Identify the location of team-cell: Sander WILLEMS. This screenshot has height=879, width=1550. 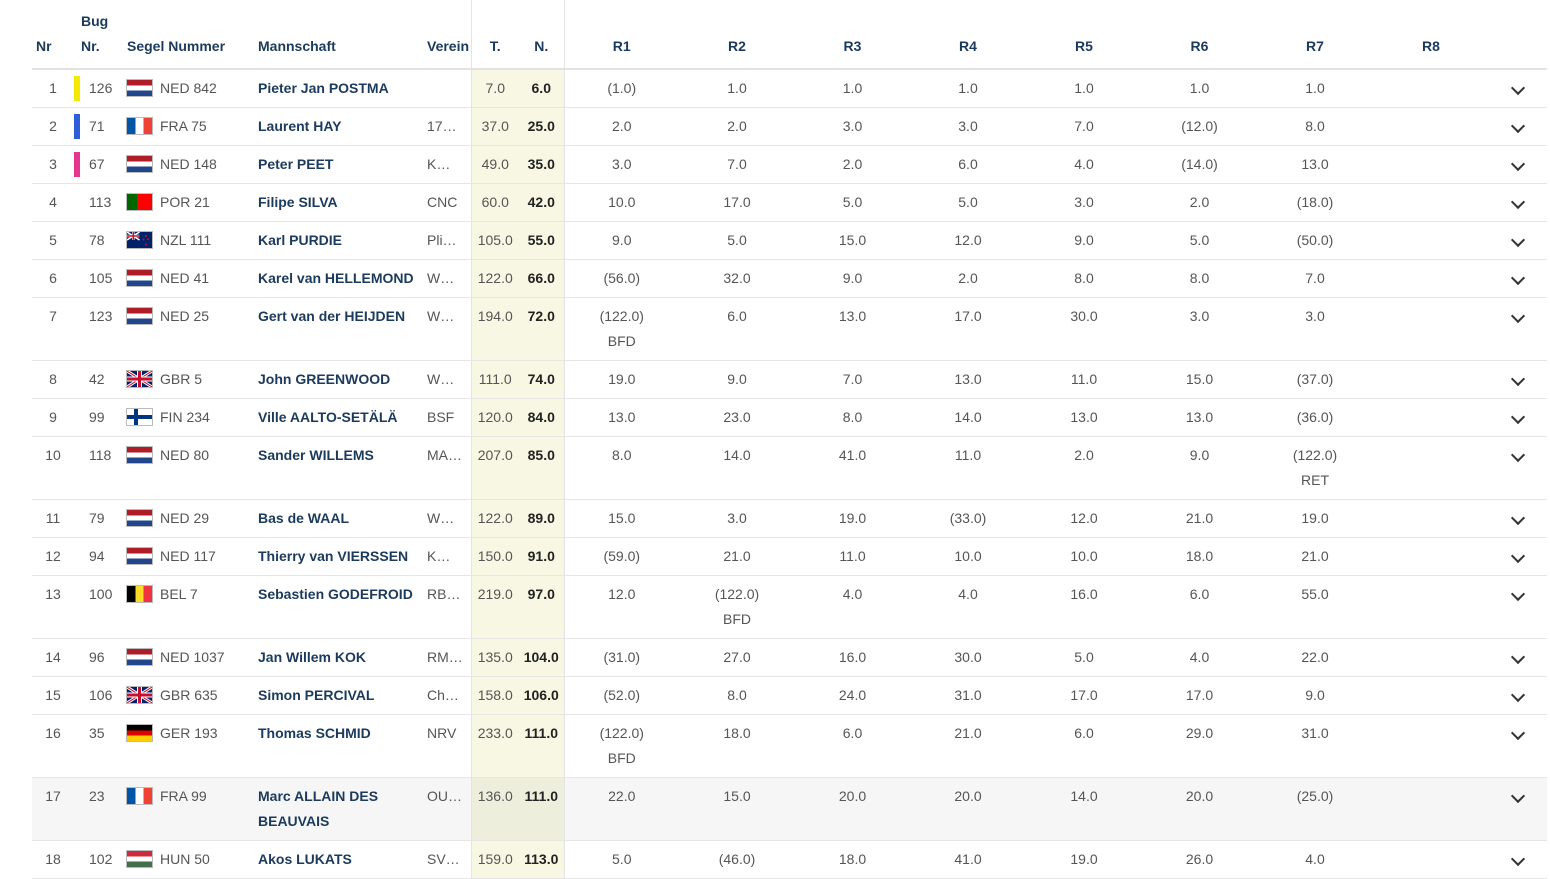
(342, 468).